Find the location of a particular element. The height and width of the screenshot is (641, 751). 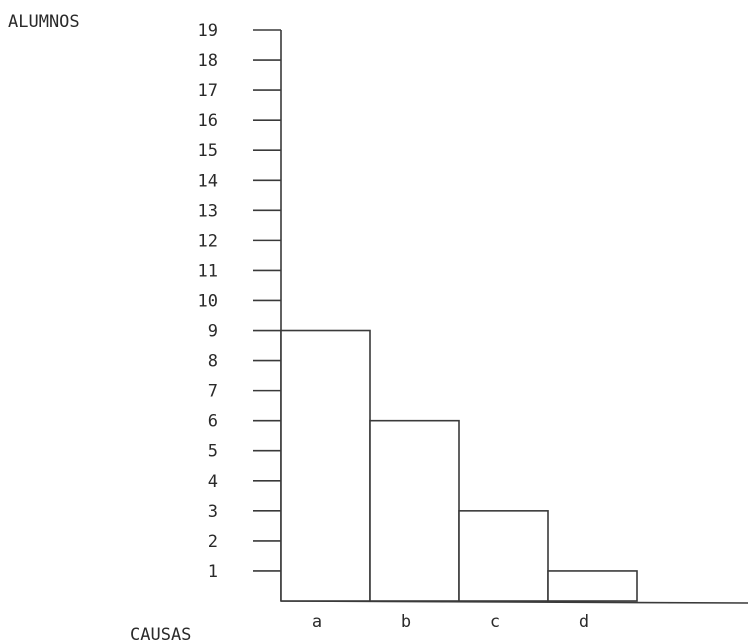

y-tick-label: 2 is located at coordinates (213, 542).